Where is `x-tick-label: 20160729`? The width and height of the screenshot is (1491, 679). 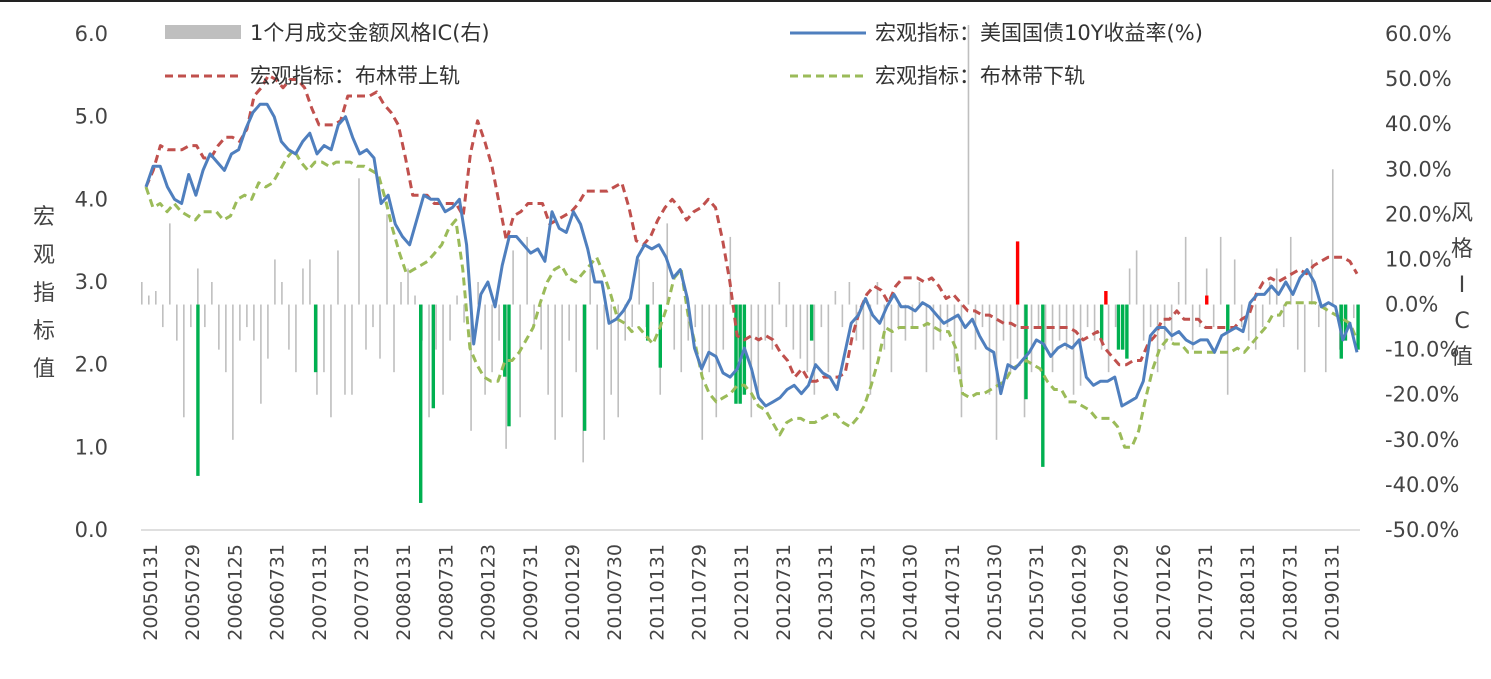
x-tick-label: 20160729 is located at coordinates (1122, 592).